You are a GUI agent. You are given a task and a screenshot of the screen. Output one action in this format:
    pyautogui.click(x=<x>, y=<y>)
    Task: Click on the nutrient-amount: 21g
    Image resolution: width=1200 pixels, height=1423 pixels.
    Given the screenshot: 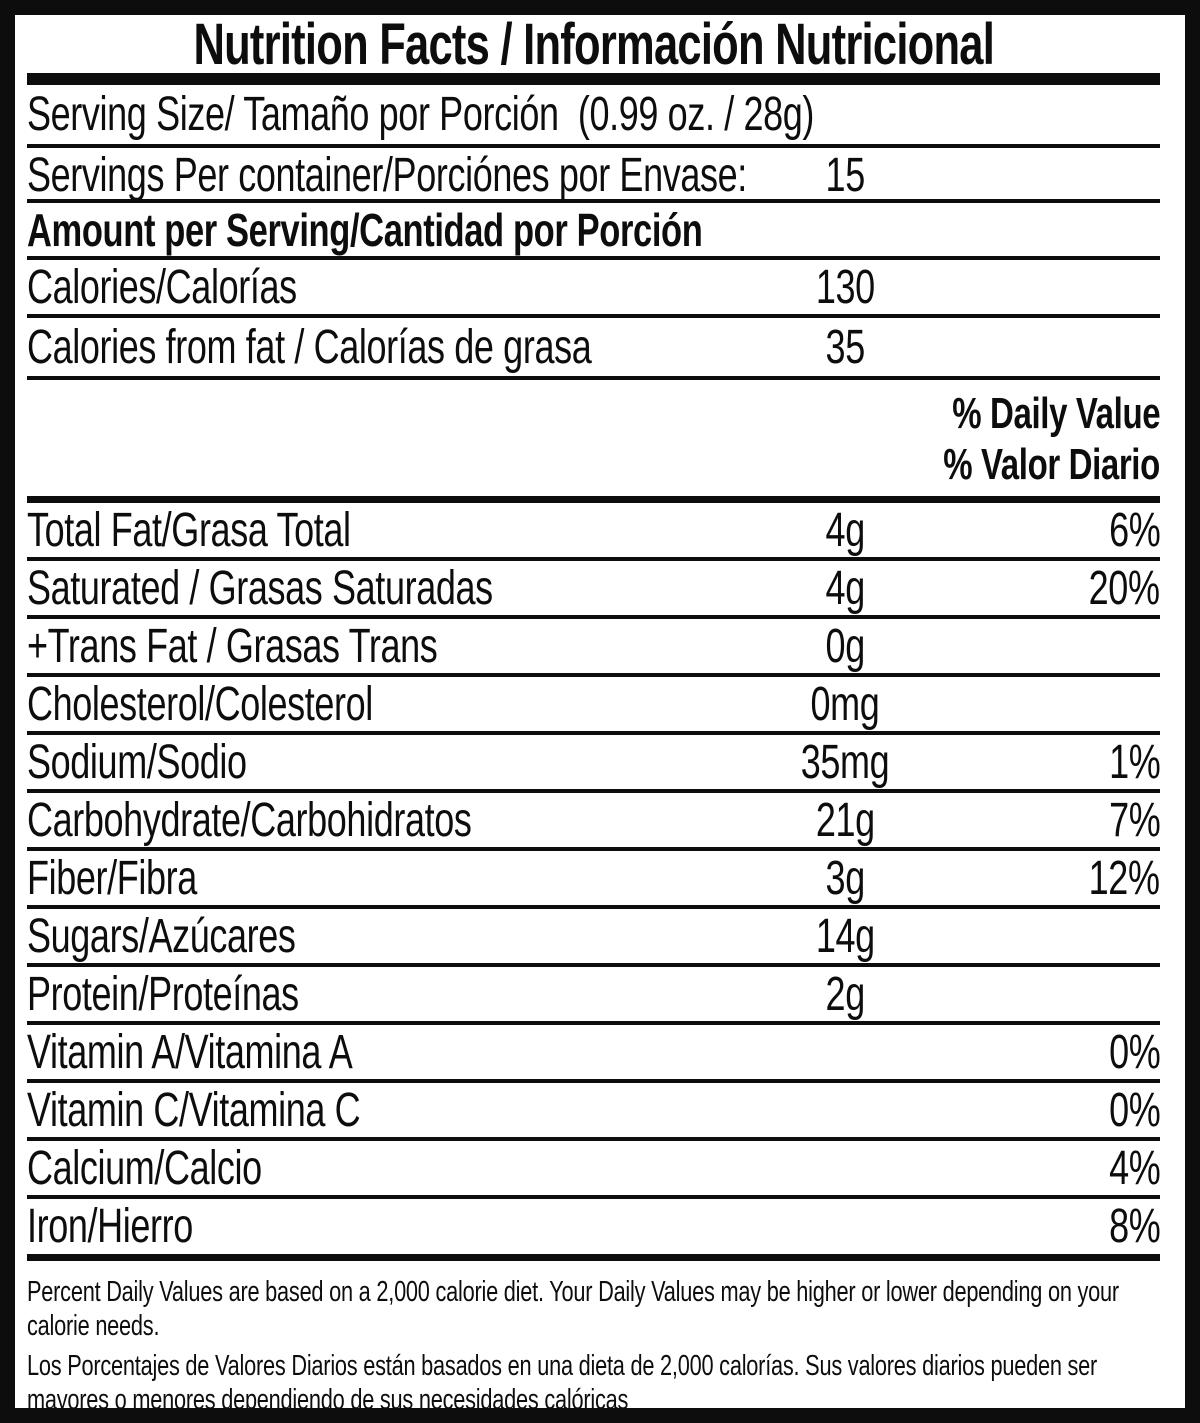 What is the action you would take?
    pyautogui.click(x=845, y=820)
    